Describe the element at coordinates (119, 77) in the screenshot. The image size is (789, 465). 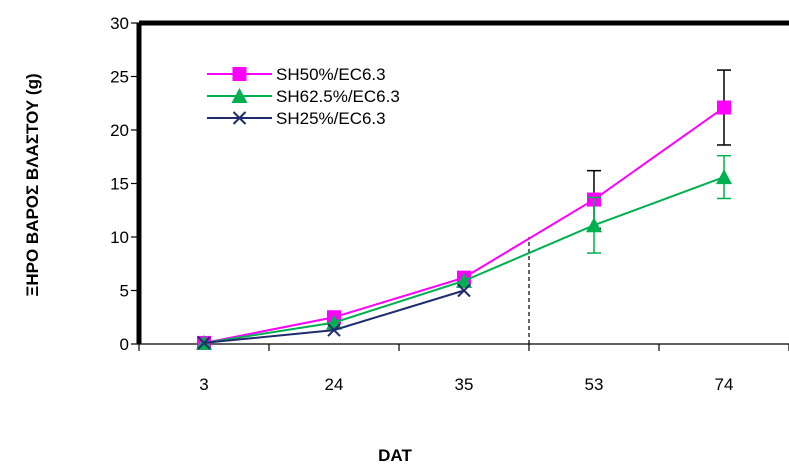
I see `y-tick-label: 25` at that location.